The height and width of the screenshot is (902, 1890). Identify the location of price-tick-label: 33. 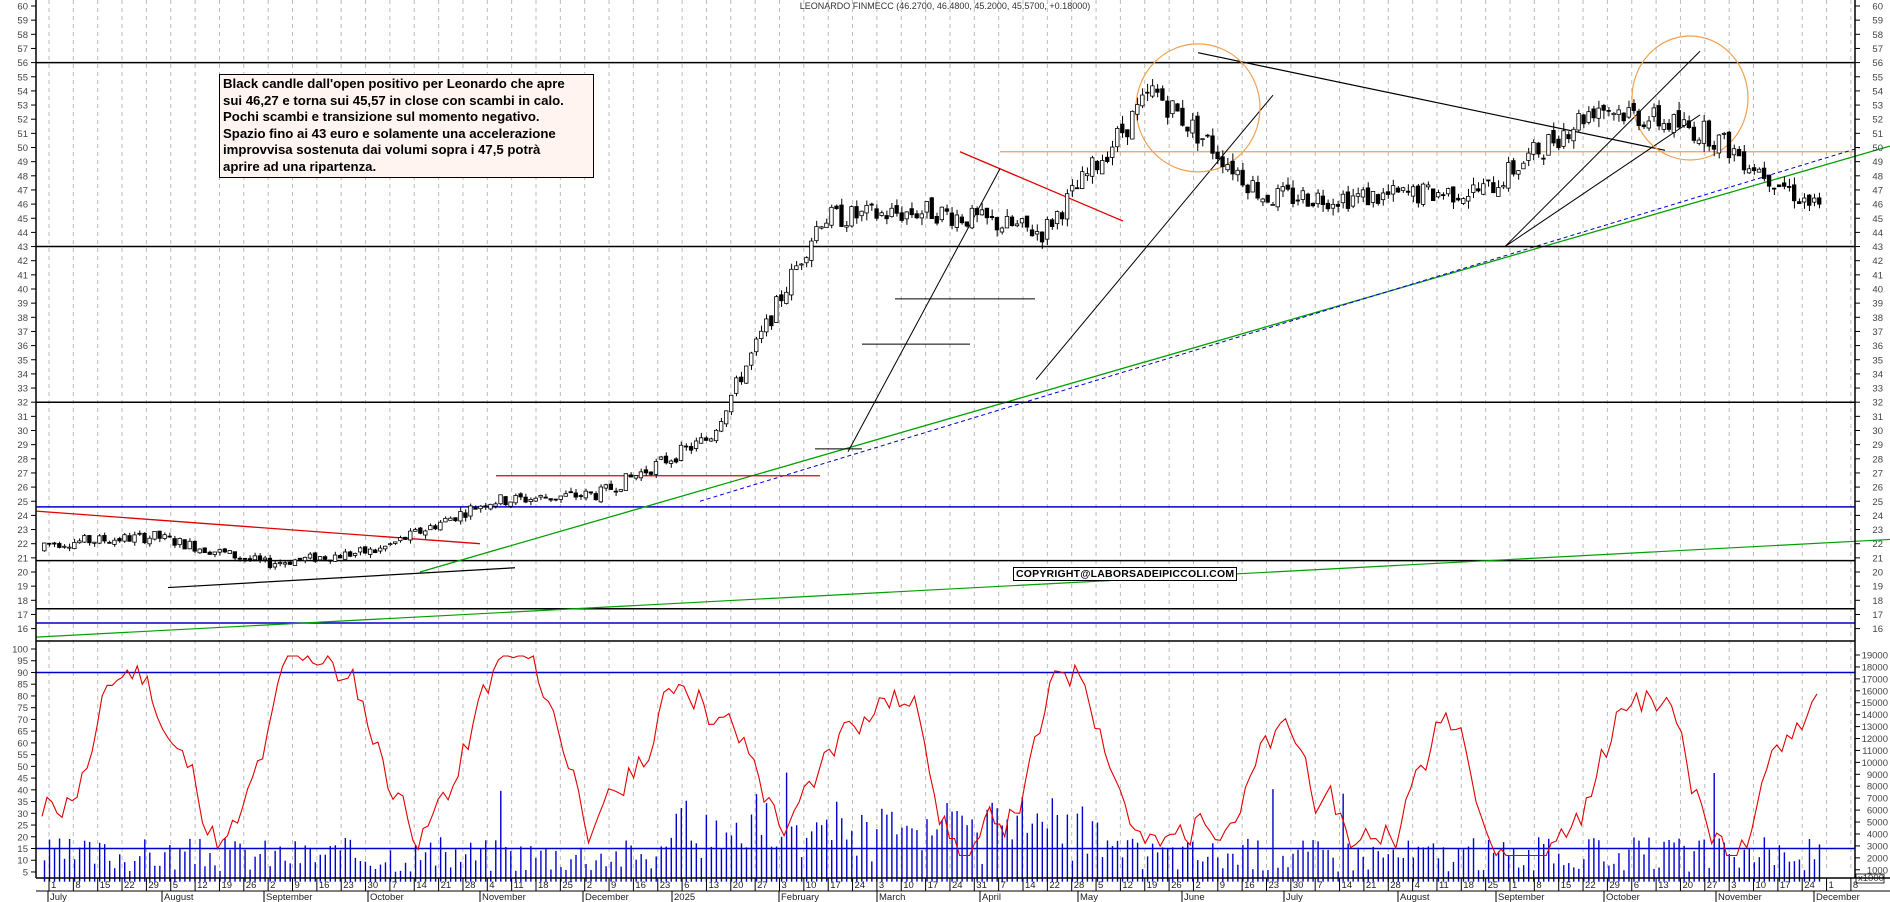
(22, 389).